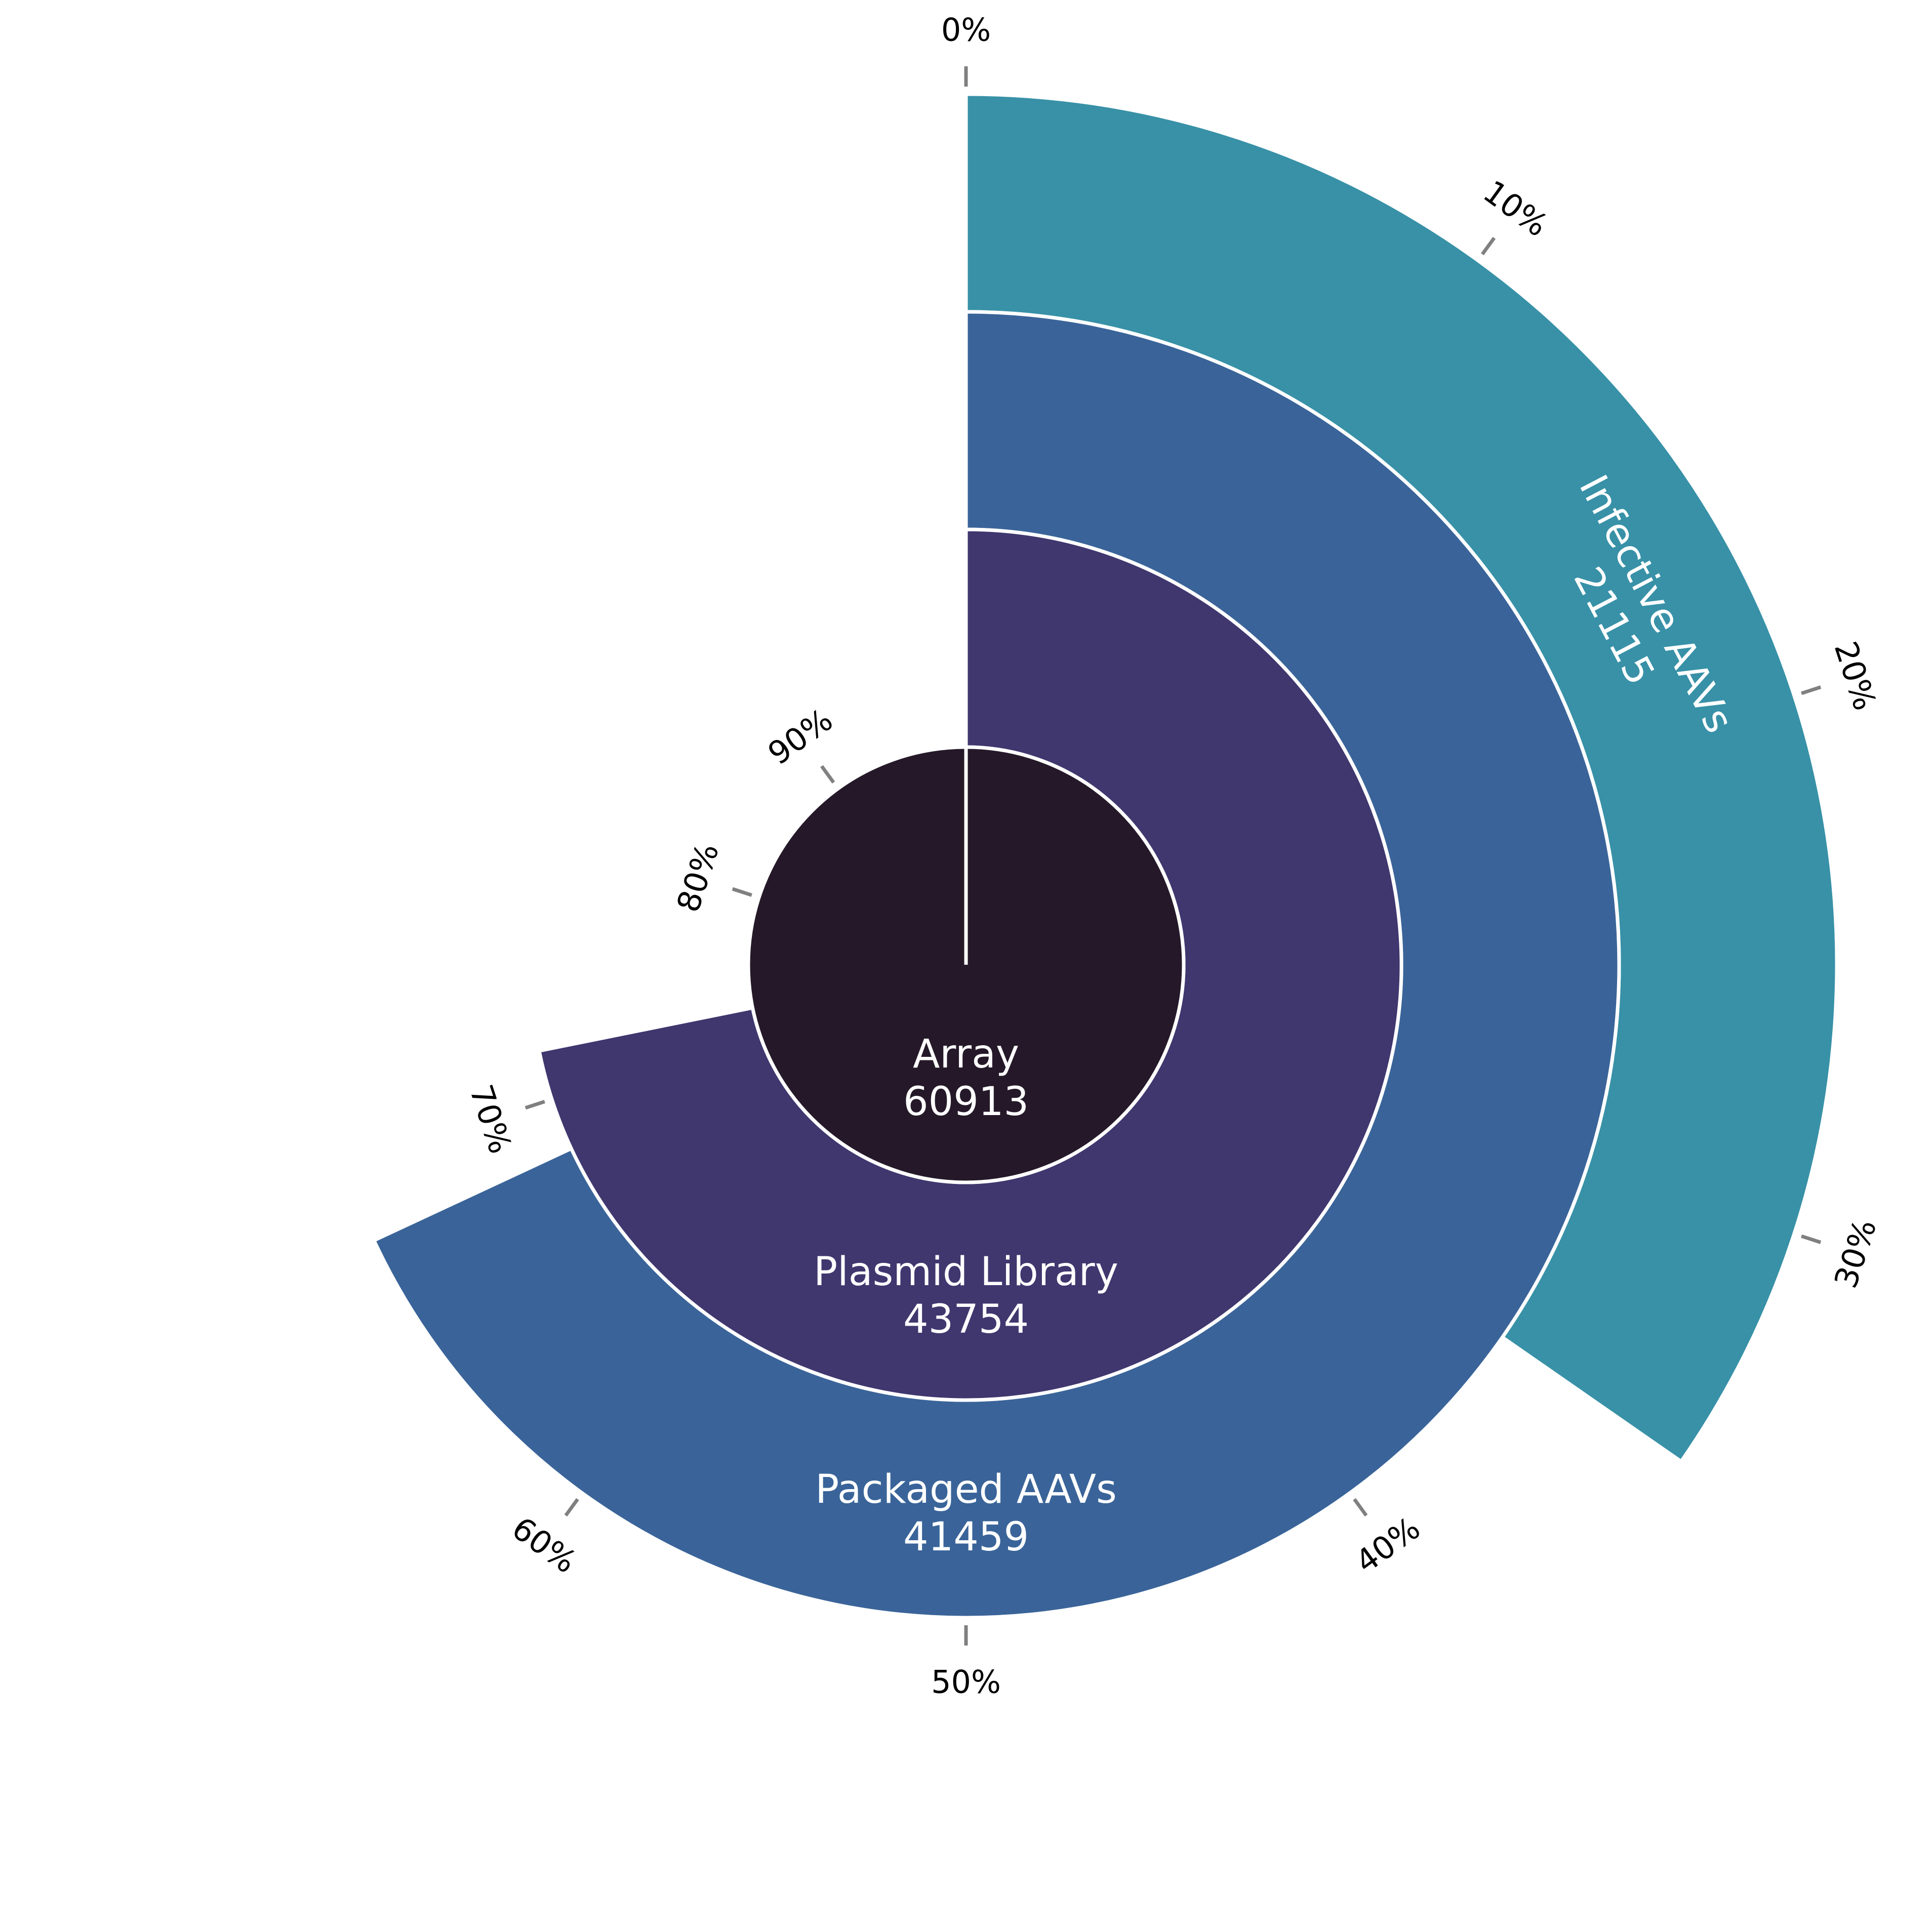 This screenshot has height=1931, width=1932. Describe the element at coordinates (544, 1544) in the screenshot. I see `tick-label-60: 60%` at that location.